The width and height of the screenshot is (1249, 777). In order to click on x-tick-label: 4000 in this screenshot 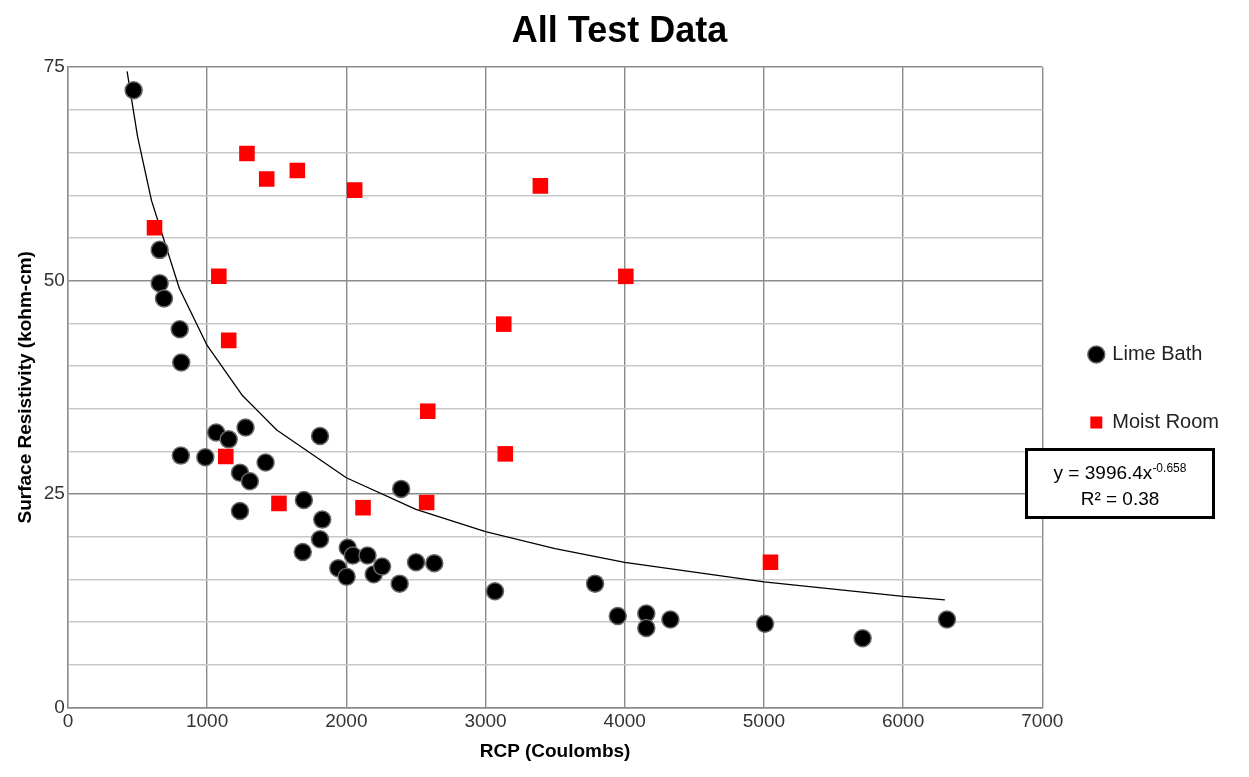, I will do `click(624, 721)`.